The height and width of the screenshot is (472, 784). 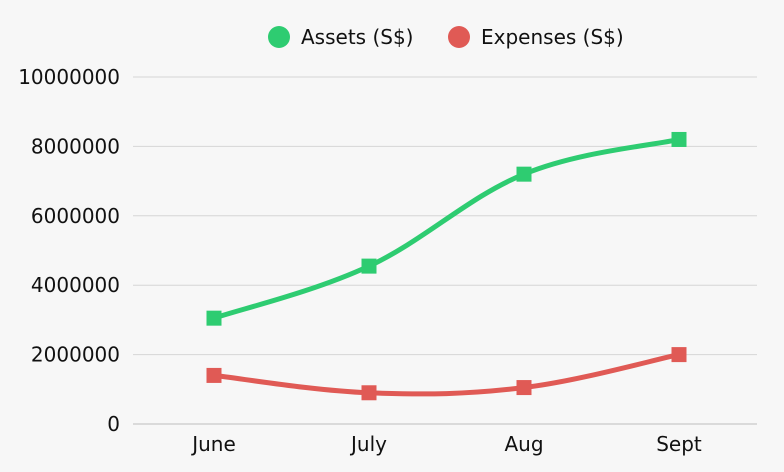 I want to click on x-tick-label: July, so click(x=368, y=444).